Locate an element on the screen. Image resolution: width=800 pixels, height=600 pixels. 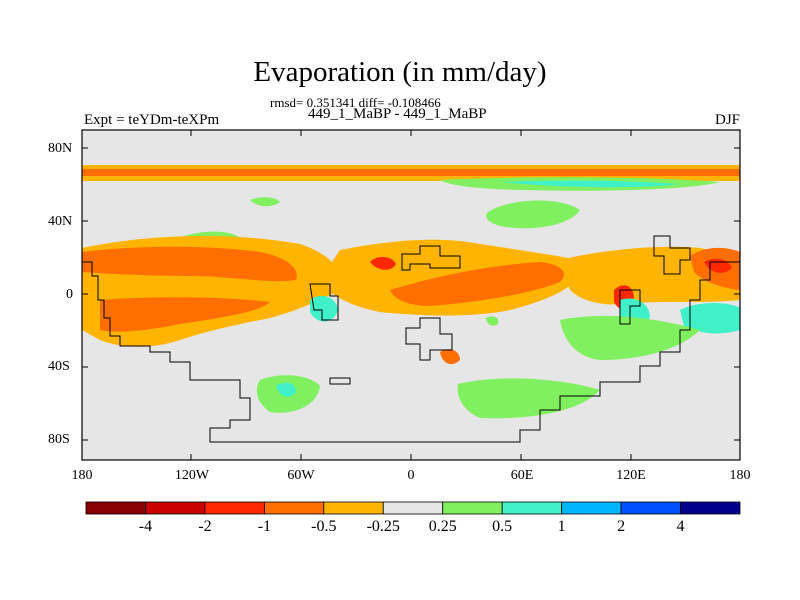
field-cyan-south-atlantic is located at coordinates (286, 389).